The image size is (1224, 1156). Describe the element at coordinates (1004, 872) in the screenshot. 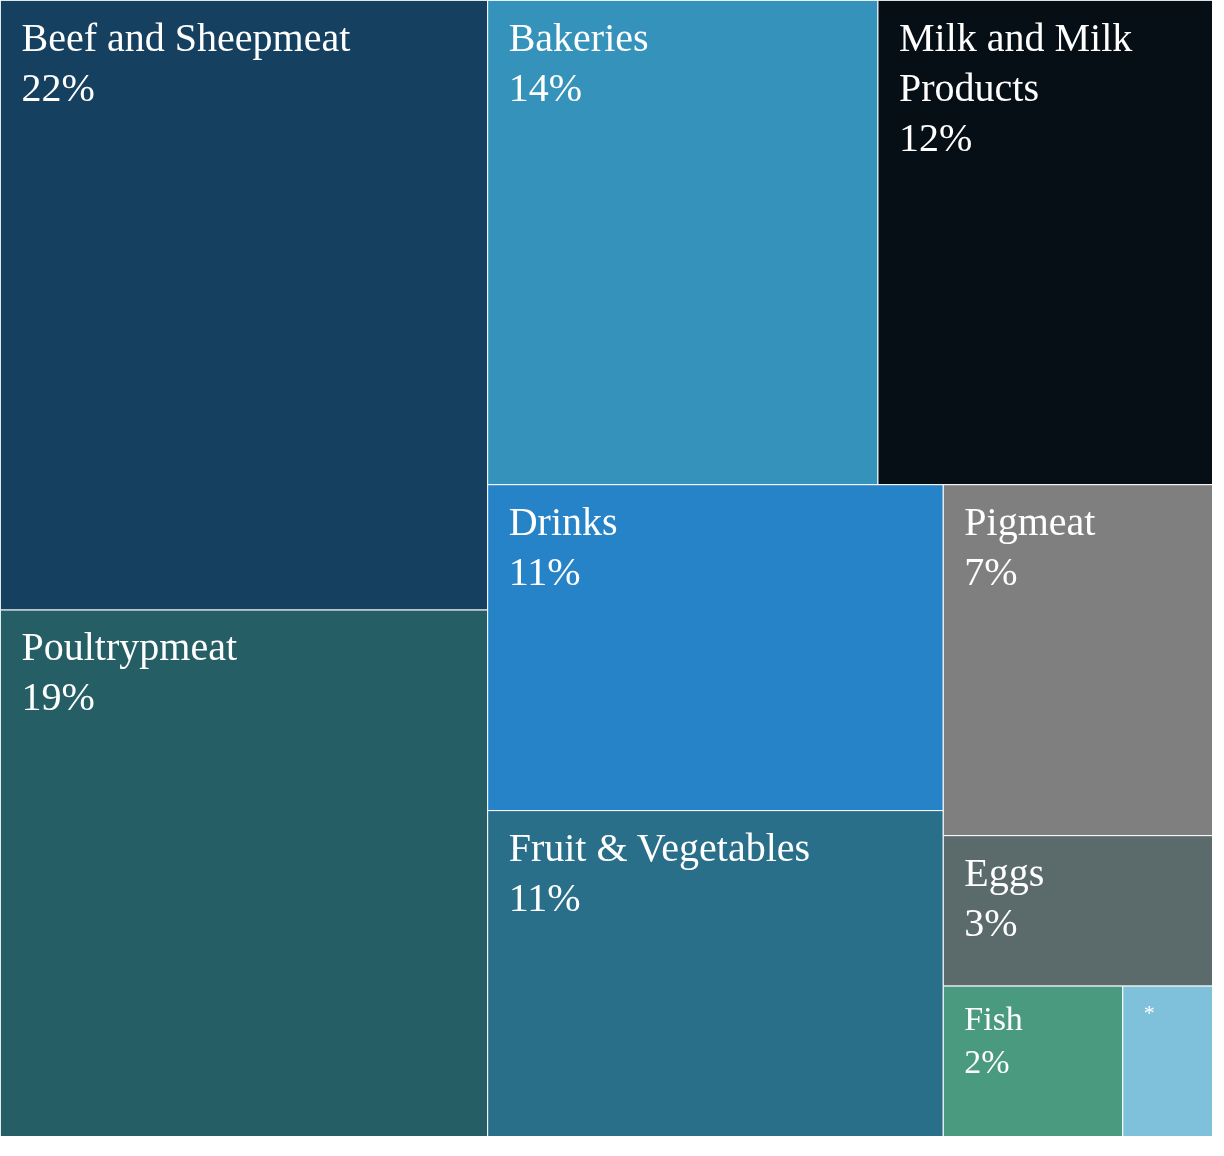

I see `category-label: Eggs` at that location.